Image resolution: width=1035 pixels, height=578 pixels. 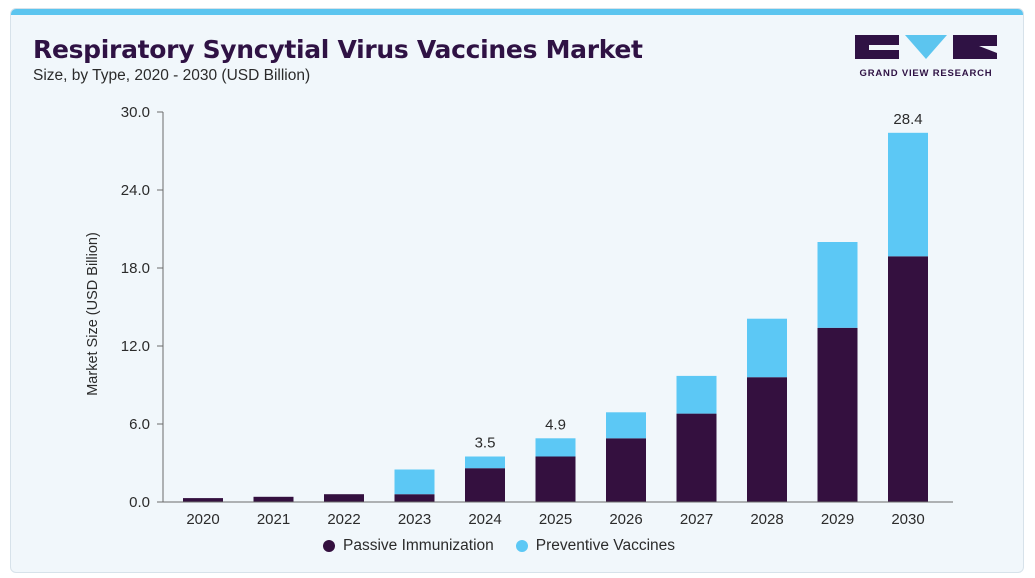 What do you see at coordinates (139, 424) in the screenshot?
I see `y-tick-label: 6.0` at bounding box center [139, 424].